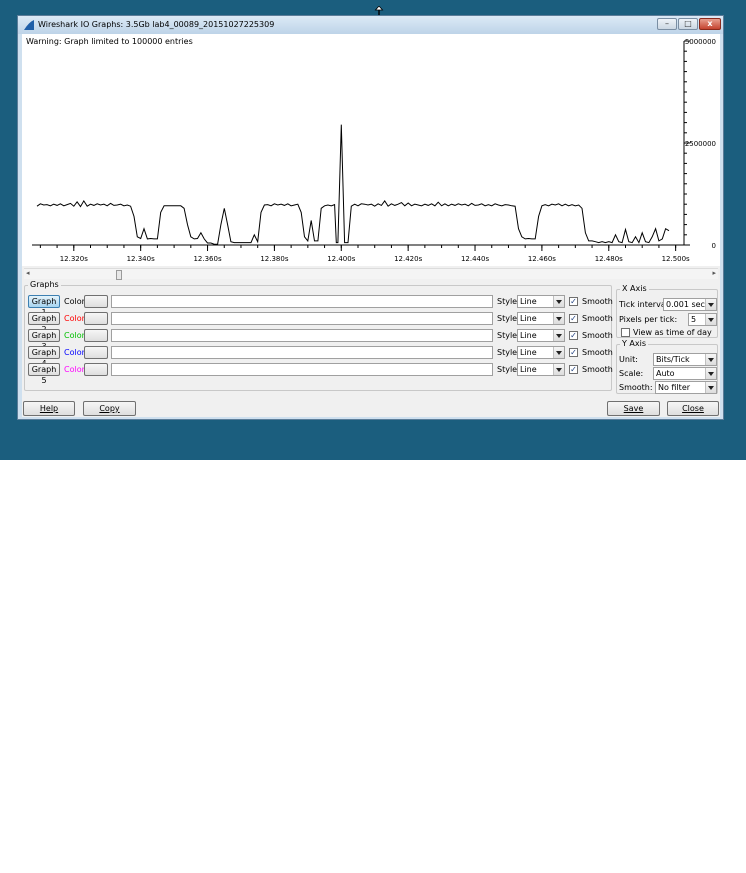 This screenshot has height=873, width=746. I want to click on tick-interval-value: 0.001 sec, so click(685, 304).